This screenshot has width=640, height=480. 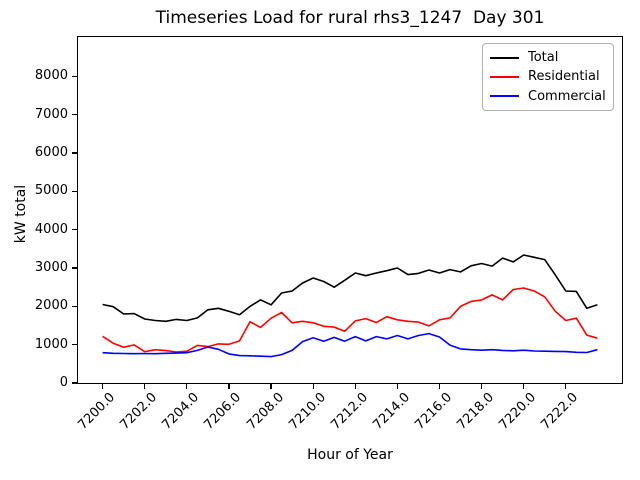 What do you see at coordinates (350, 455) in the screenshot?
I see `x-axis-label: Hour of Year` at bounding box center [350, 455].